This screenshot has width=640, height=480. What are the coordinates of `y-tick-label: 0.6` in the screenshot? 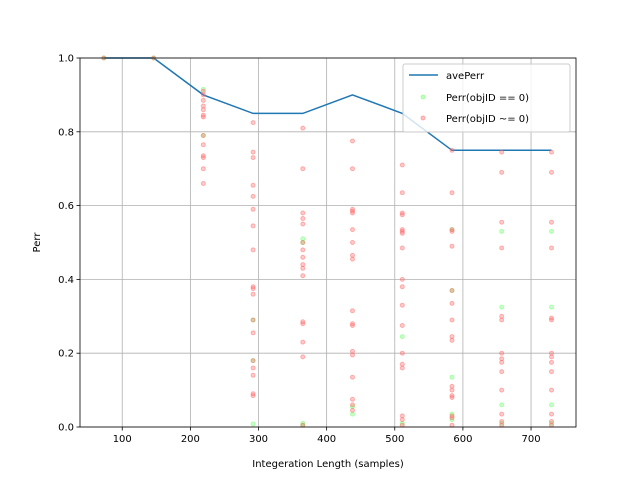 It's located at (66, 206).